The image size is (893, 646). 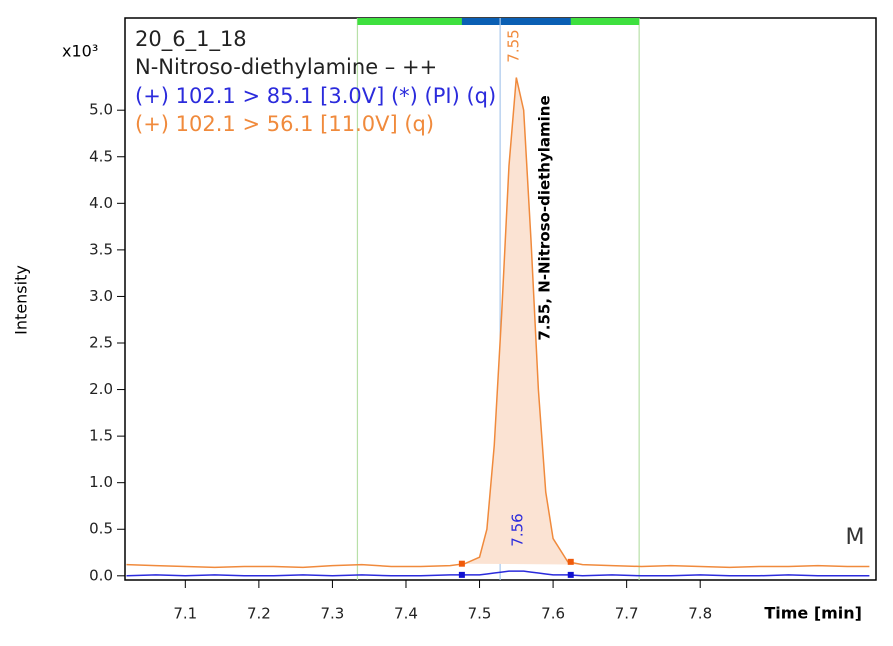 What do you see at coordinates (523, 321) in the screenshot?
I see `peak-area` at bounding box center [523, 321].